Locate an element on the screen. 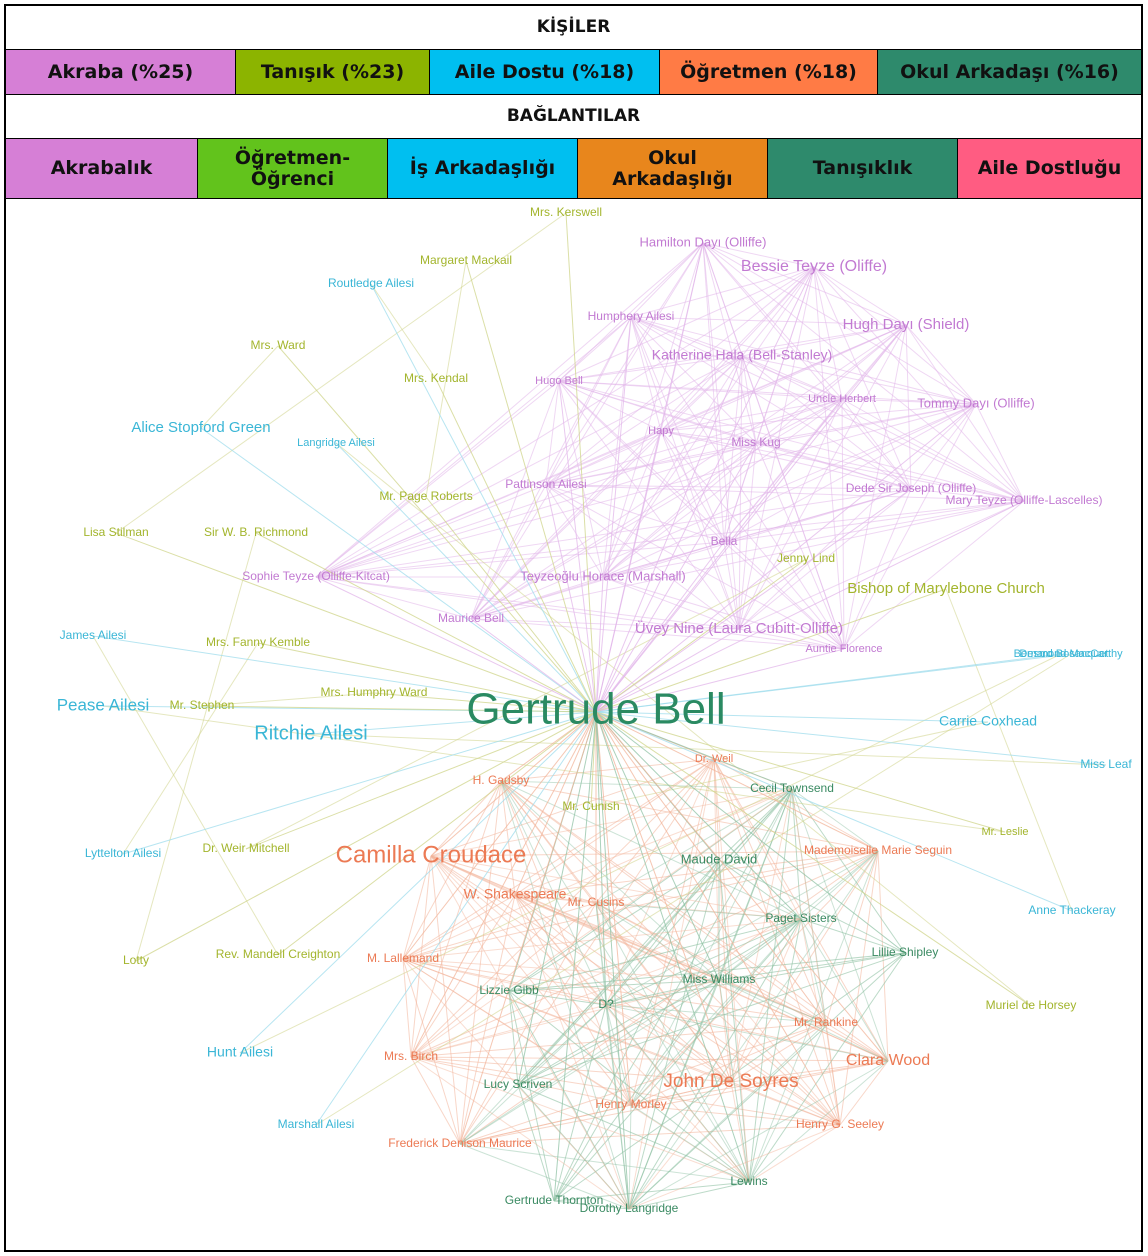 Image resolution: width=1148 pixels, height=1256 pixels. link-category-2: İş Arkadaşlığı is located at coordinates (483, 168).